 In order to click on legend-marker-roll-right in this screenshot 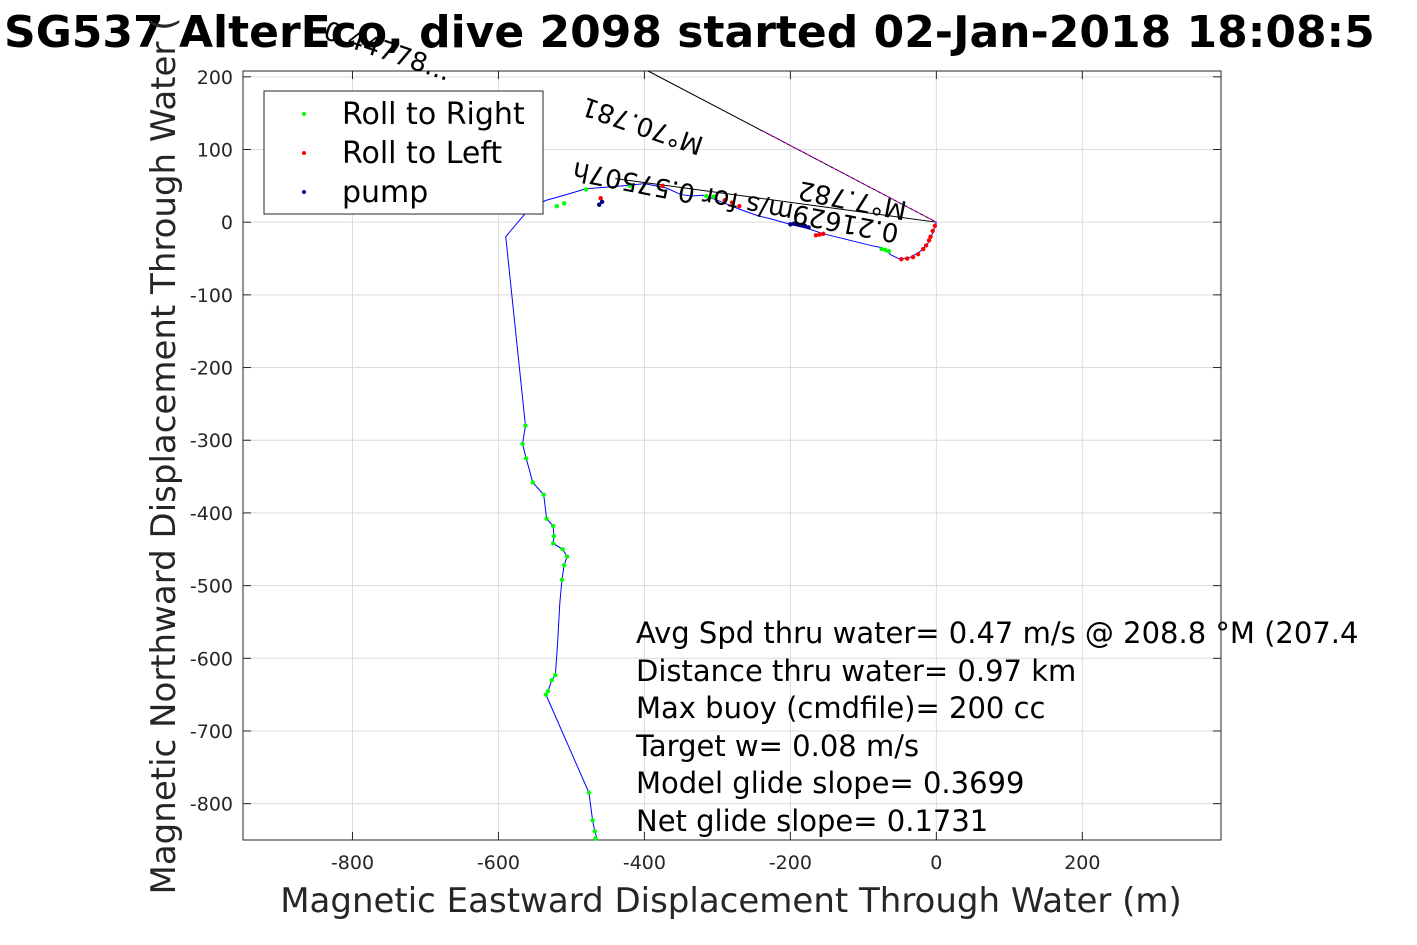, I will do `click(304, 114)`.